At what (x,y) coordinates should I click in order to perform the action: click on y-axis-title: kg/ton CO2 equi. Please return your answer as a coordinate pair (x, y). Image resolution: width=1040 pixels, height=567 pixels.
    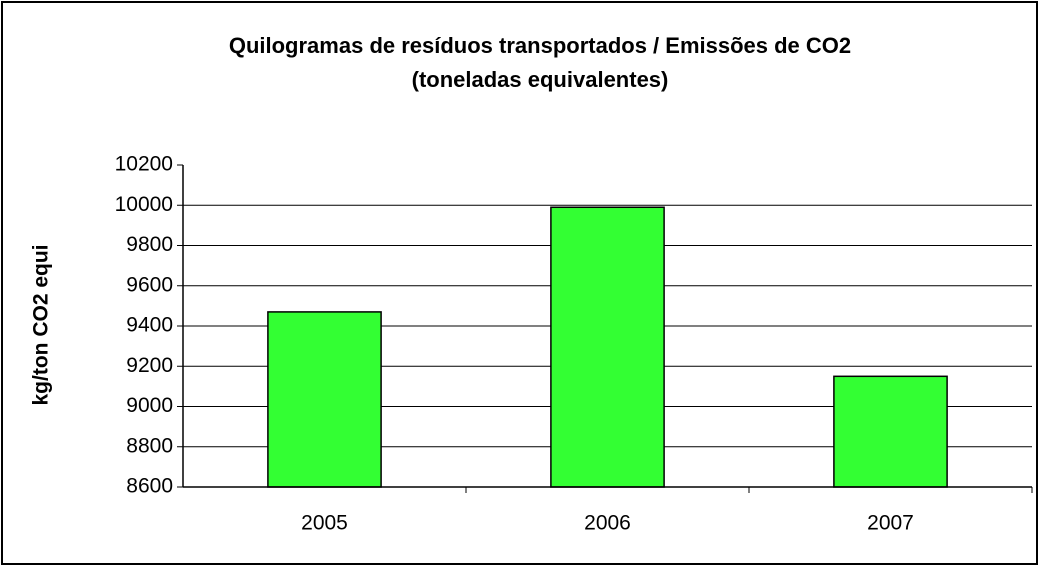
    Looking at the image, I should click on (41, 324).